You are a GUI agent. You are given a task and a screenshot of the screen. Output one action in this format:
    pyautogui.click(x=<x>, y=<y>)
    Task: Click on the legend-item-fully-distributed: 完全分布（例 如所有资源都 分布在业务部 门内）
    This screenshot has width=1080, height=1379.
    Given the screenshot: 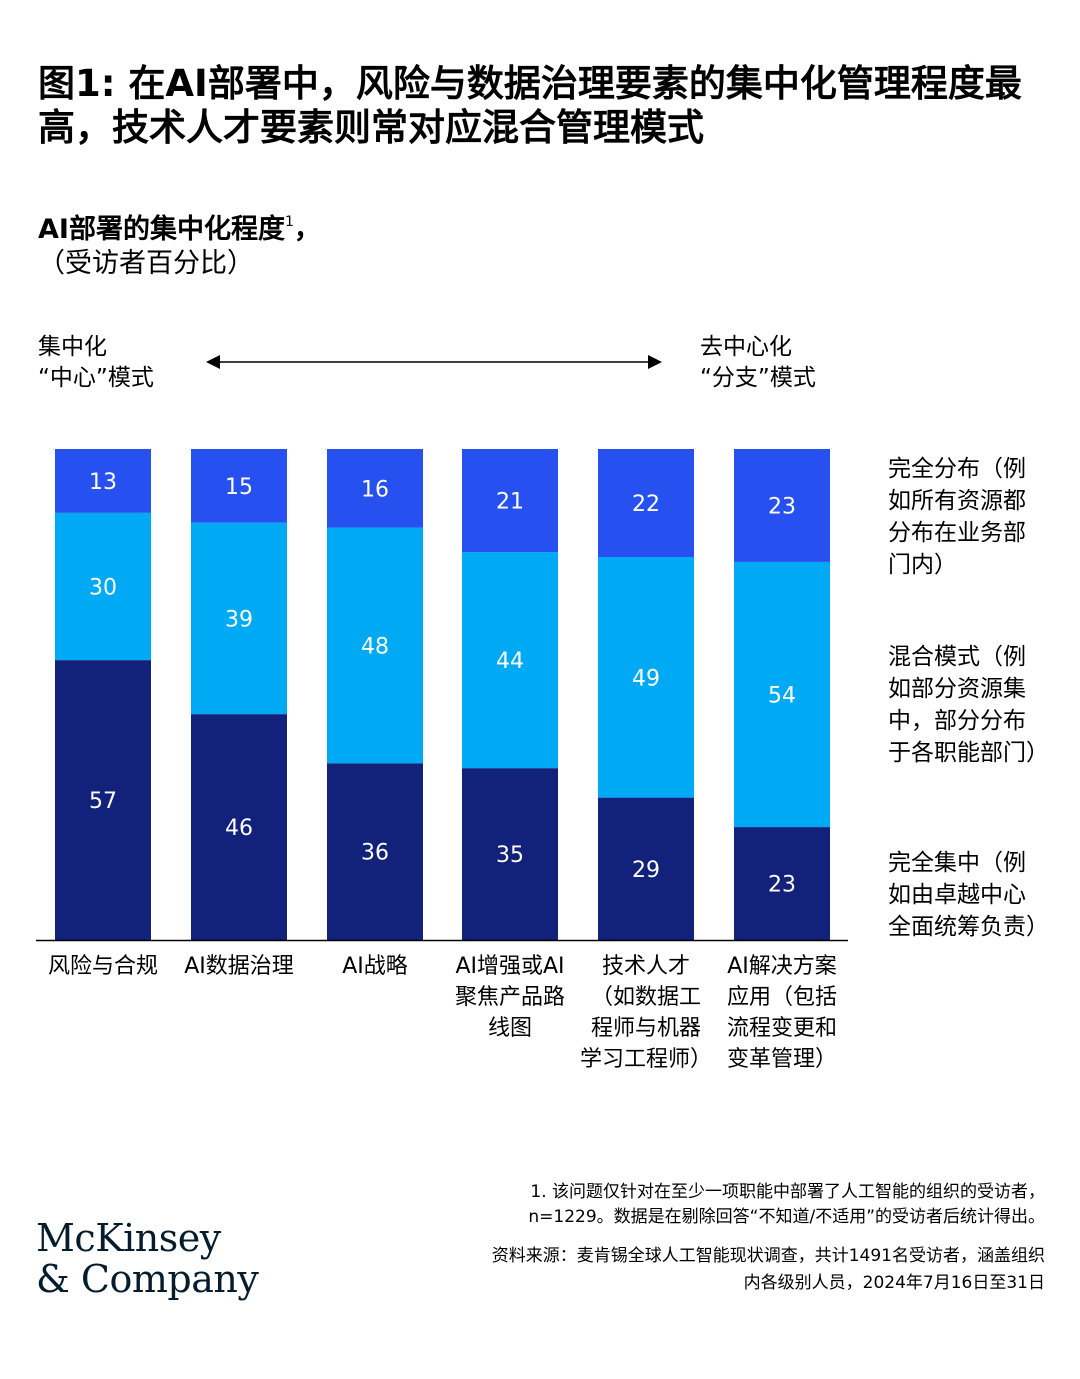 What is the action you would take?
    pyautogui.click(x=957, y=517)
    